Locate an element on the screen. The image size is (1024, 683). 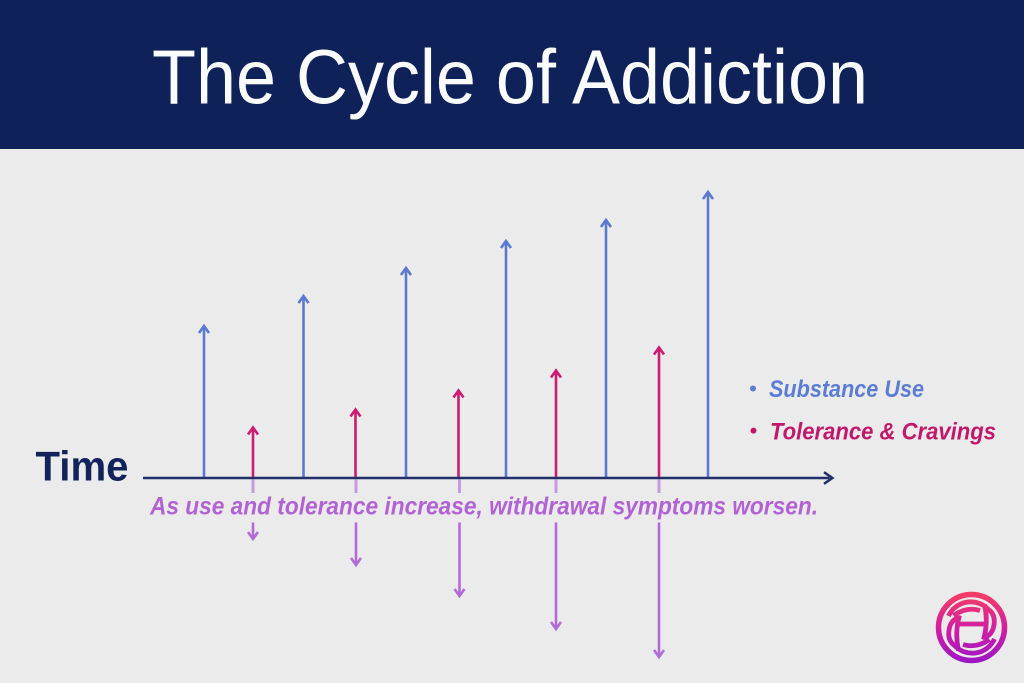
svg-text: Substance Use is located at coordinates (846, 389).